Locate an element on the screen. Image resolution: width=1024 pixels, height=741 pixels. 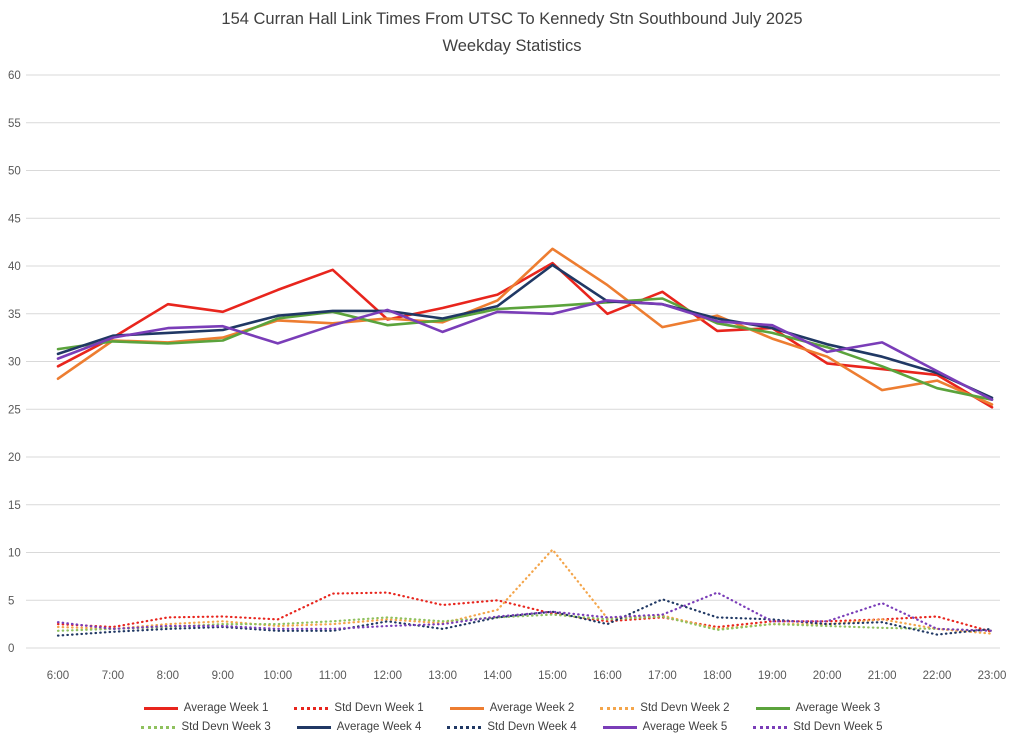
legend-item-label: Std Devn Week 2 is located at coordinates (685, 708).